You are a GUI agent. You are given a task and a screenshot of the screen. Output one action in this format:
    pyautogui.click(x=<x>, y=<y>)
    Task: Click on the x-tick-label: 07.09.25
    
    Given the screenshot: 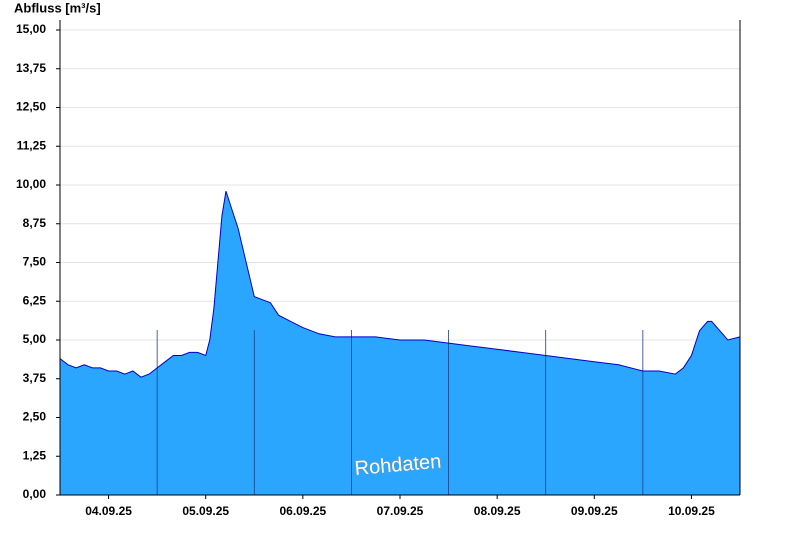 What is the action you would take?
    pyautogui.click(x=400, y=511)
    